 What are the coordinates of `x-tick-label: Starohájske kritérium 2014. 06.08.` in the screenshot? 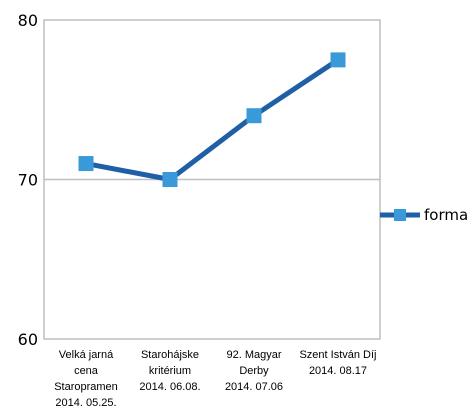 It's located at (169, 371).